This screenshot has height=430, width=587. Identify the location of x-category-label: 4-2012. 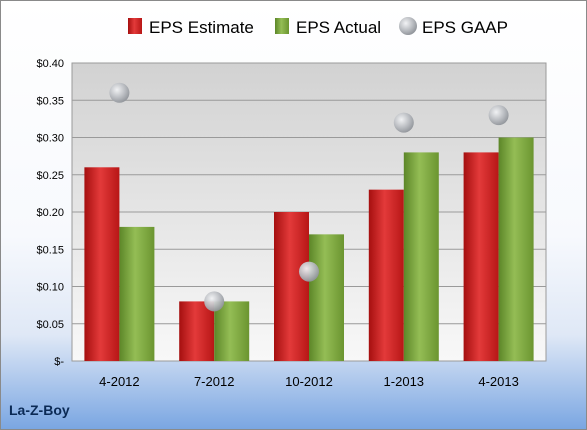
(119, 381).